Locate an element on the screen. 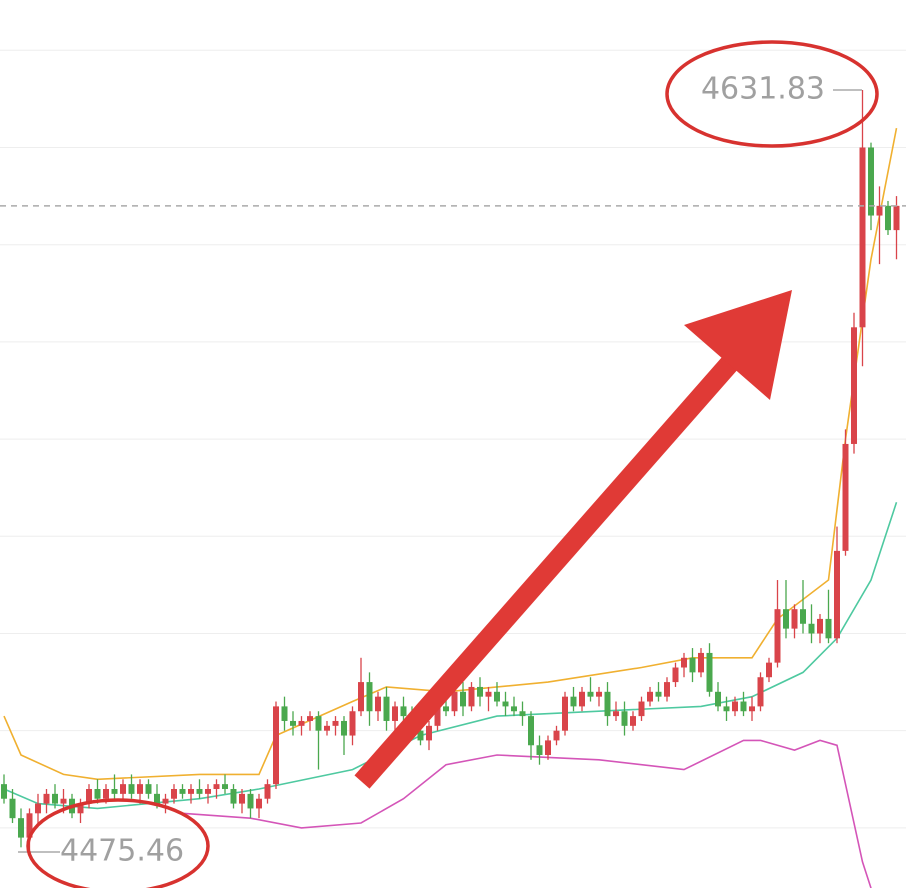 This screenshot has height=888, width=906. arrow-head is located at coordinates (738, 345).